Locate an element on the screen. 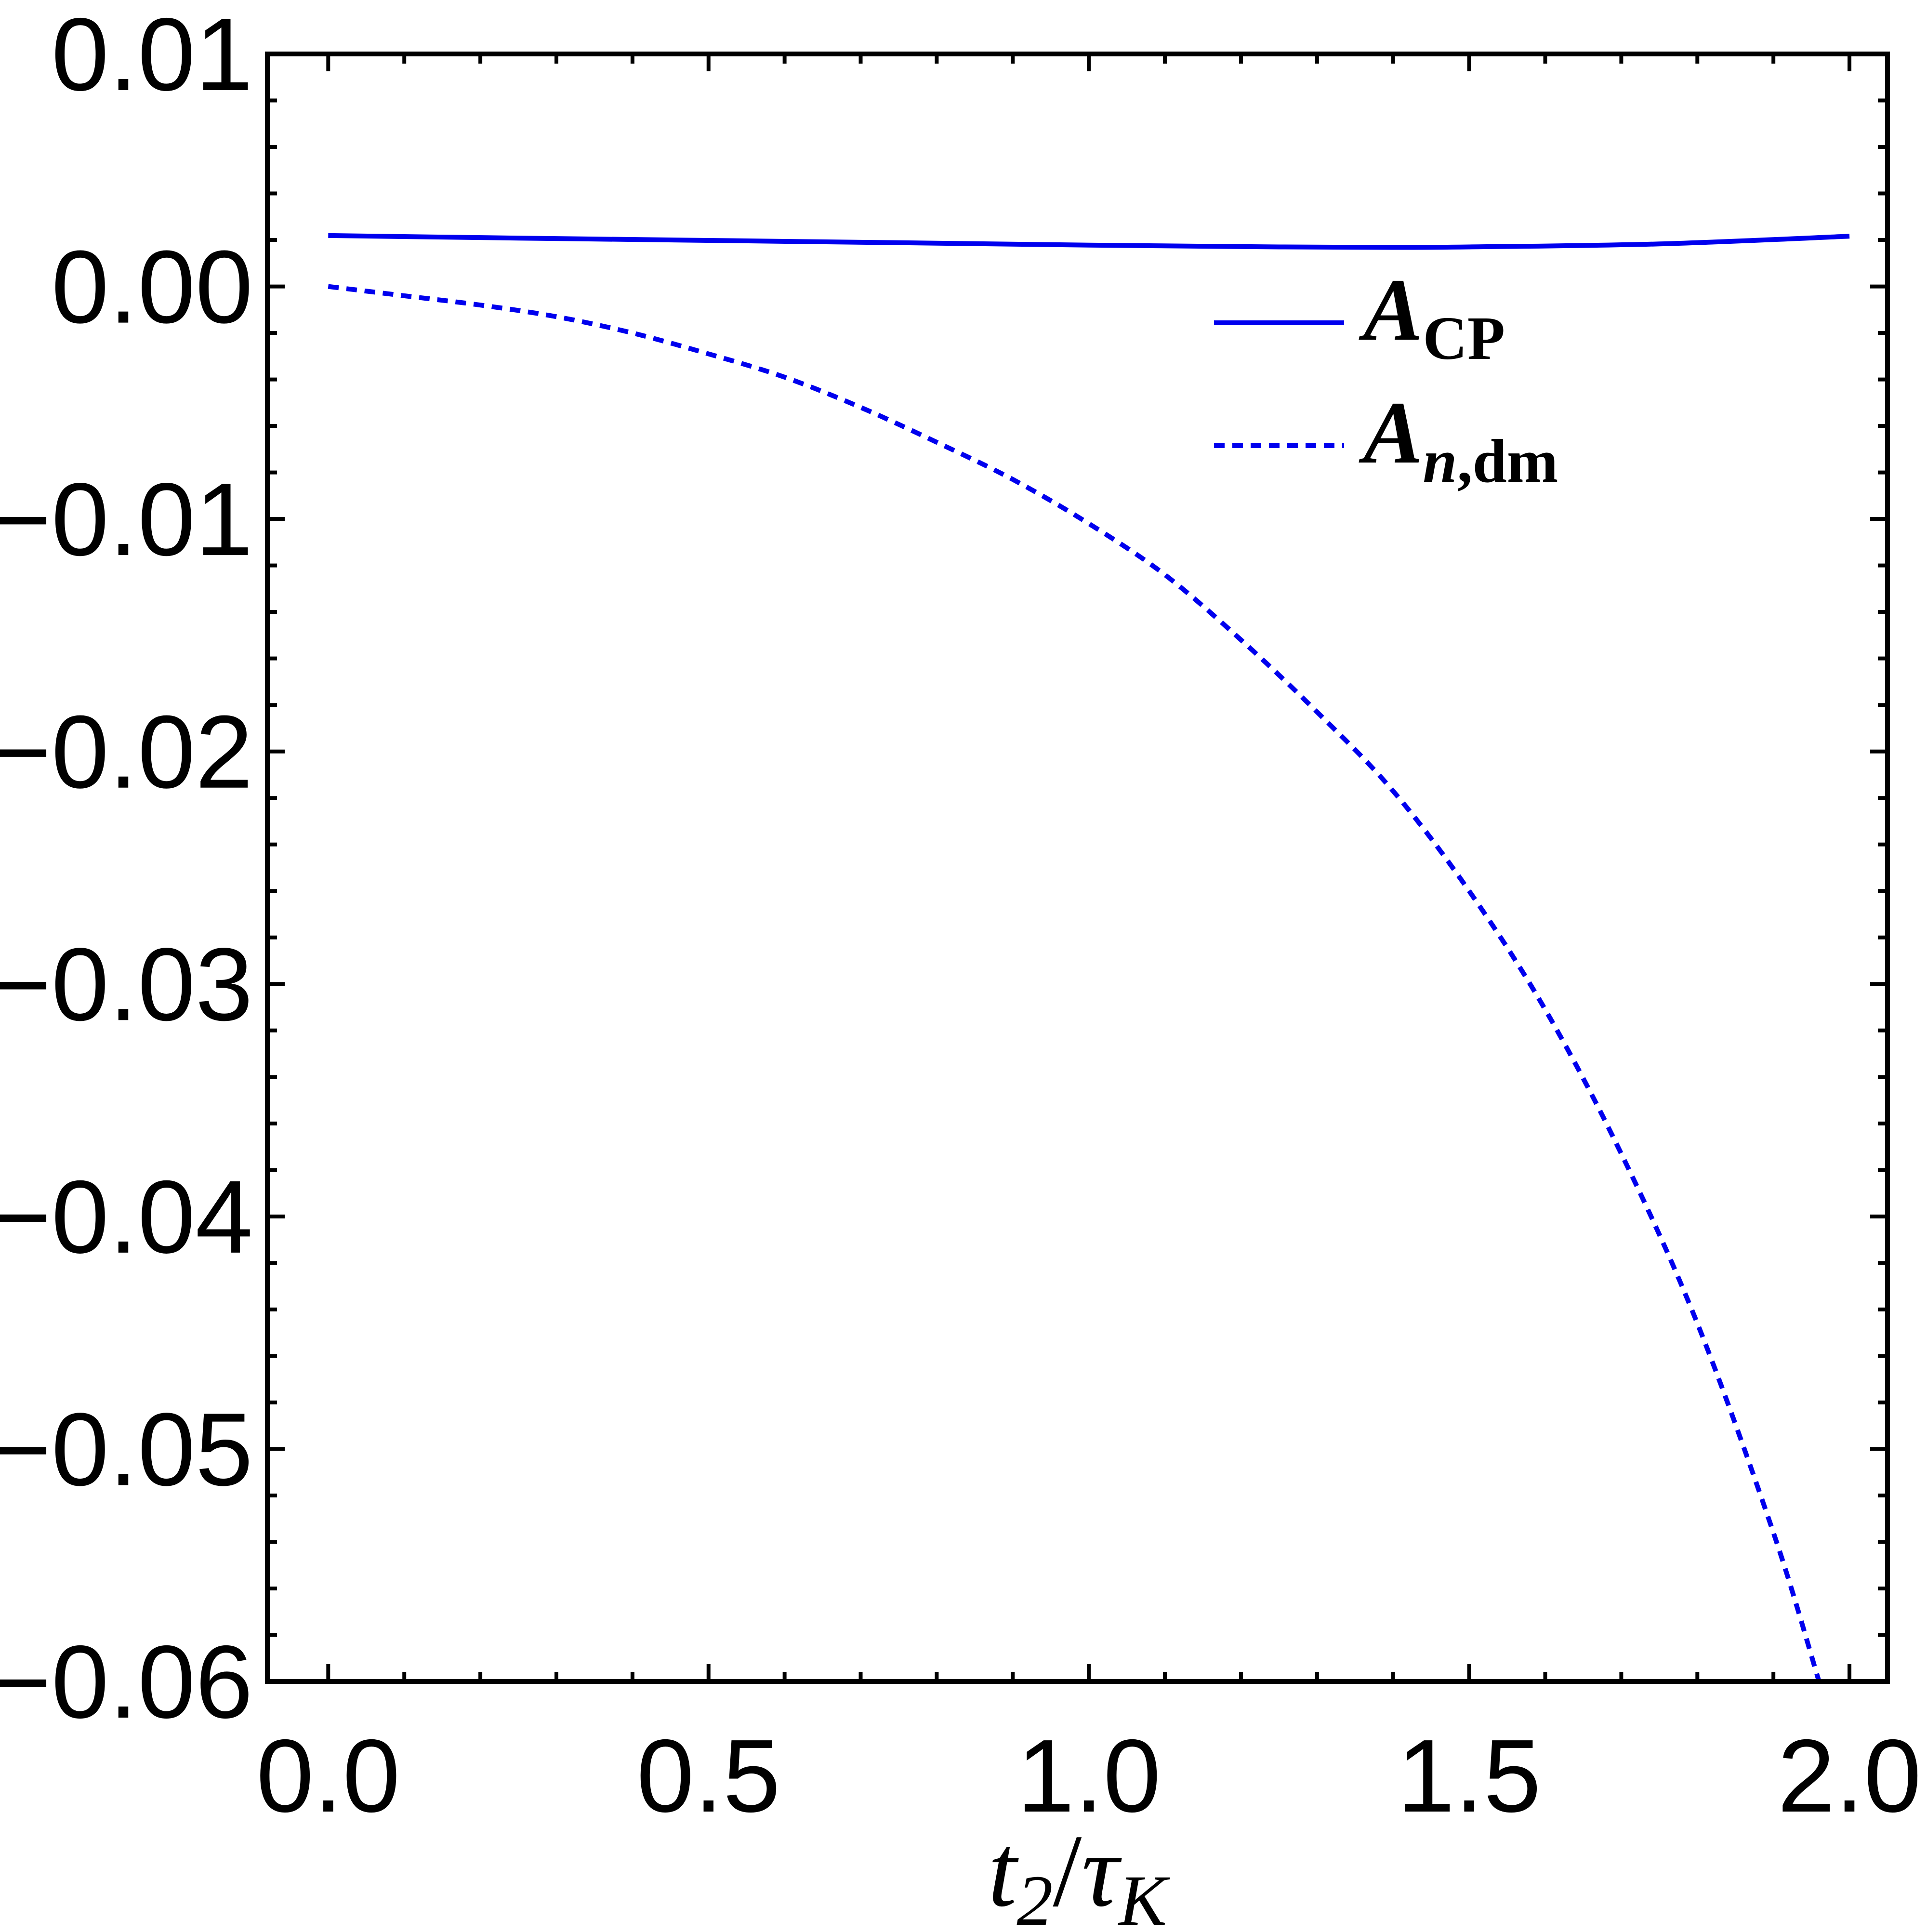 Image resolution: width=1927 pixels, height=1932 pixels. y-tick-label: −0.03 is located at coordinates (126, 984).